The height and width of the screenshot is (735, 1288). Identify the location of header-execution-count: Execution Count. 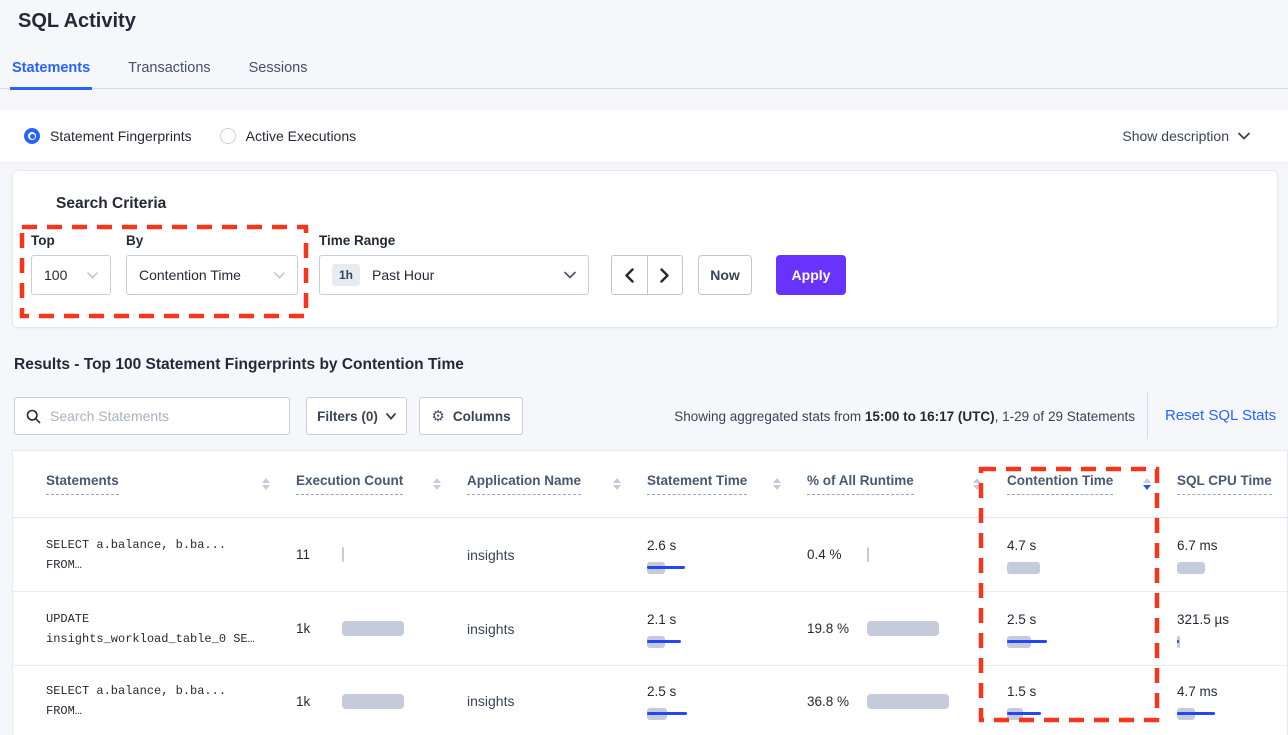
(381, 484).